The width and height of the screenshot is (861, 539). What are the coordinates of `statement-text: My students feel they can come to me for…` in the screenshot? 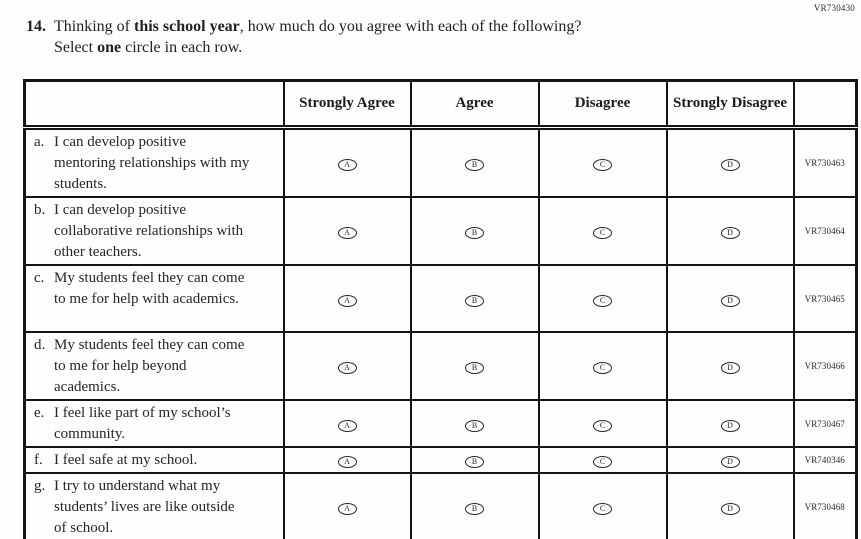 It's located at (149, 288).